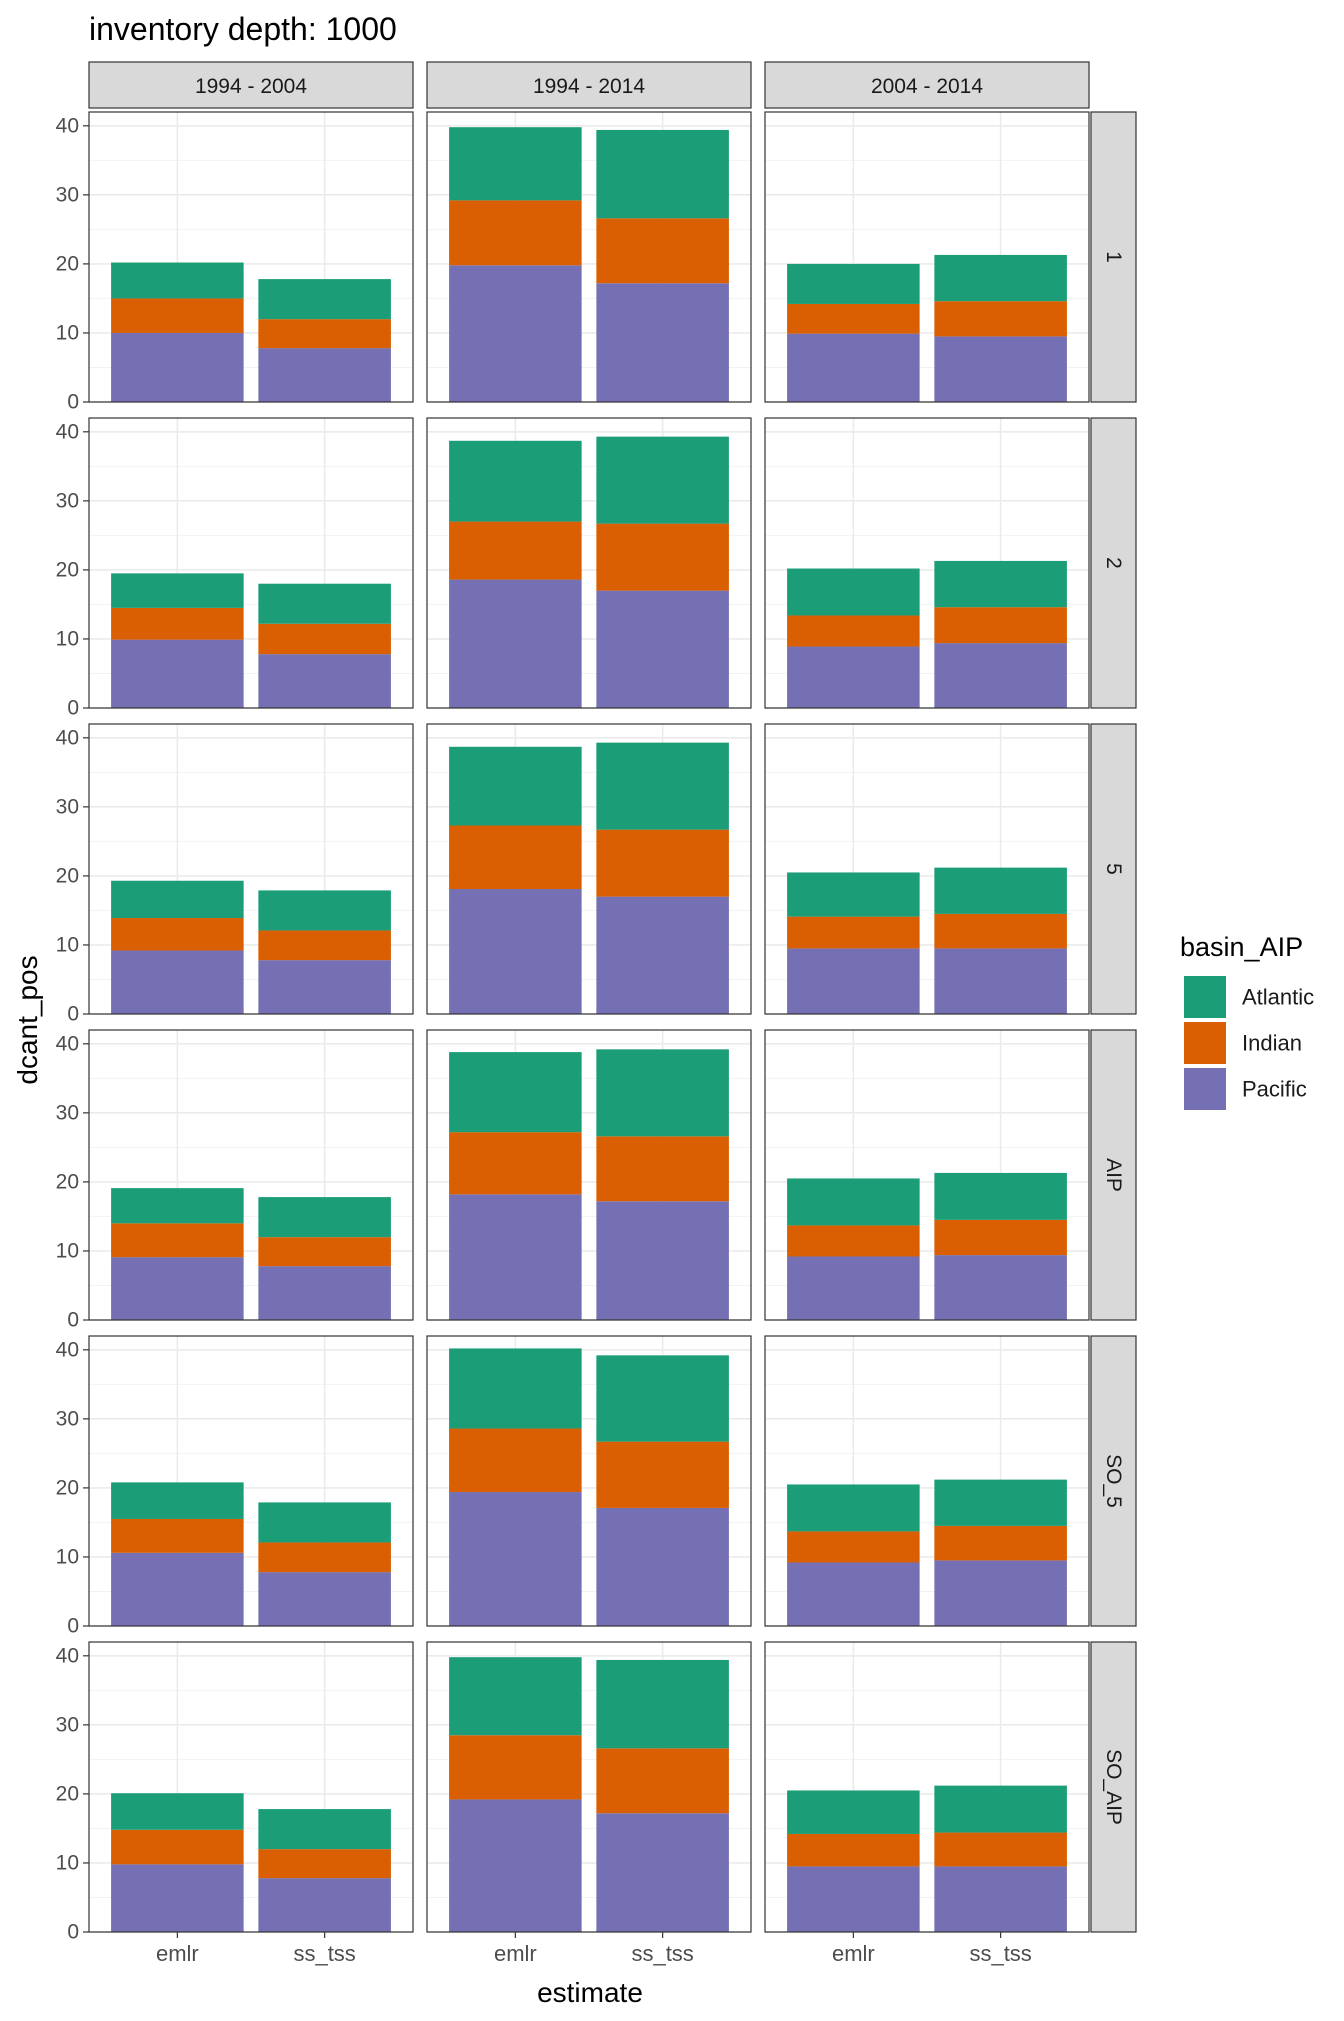  I want to click on legend: basin_AIP Atlantic Indian Pacific, so click(1247, 1021).